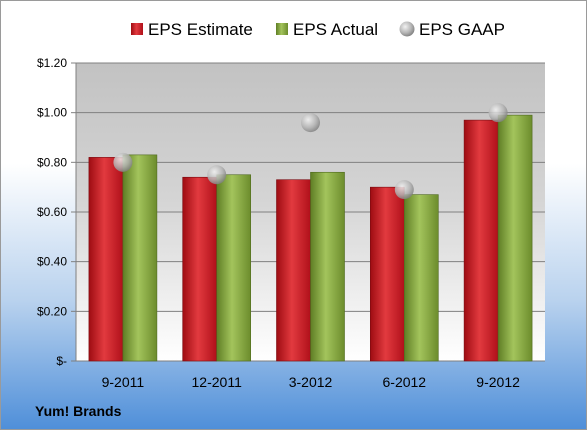  I want to click on y-tick-label: $0.80, so click(52, 162).